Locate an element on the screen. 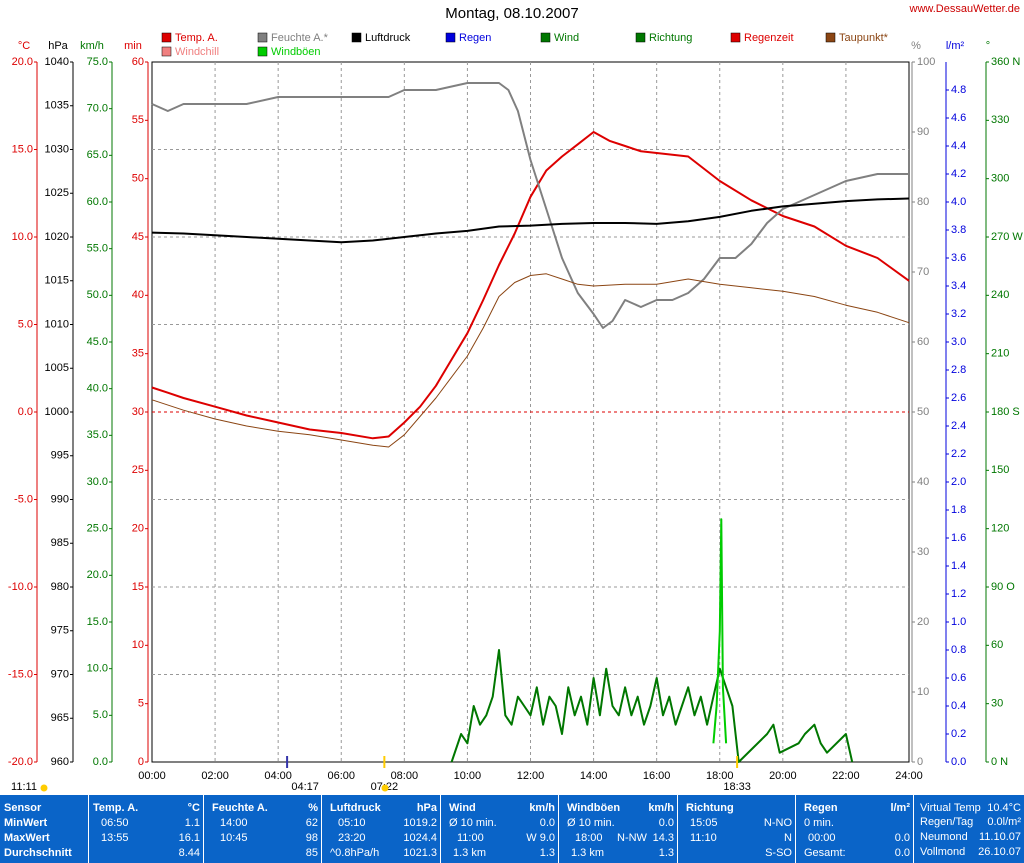  x-tick-label: 02:00 is located at coordinates (215, 776).